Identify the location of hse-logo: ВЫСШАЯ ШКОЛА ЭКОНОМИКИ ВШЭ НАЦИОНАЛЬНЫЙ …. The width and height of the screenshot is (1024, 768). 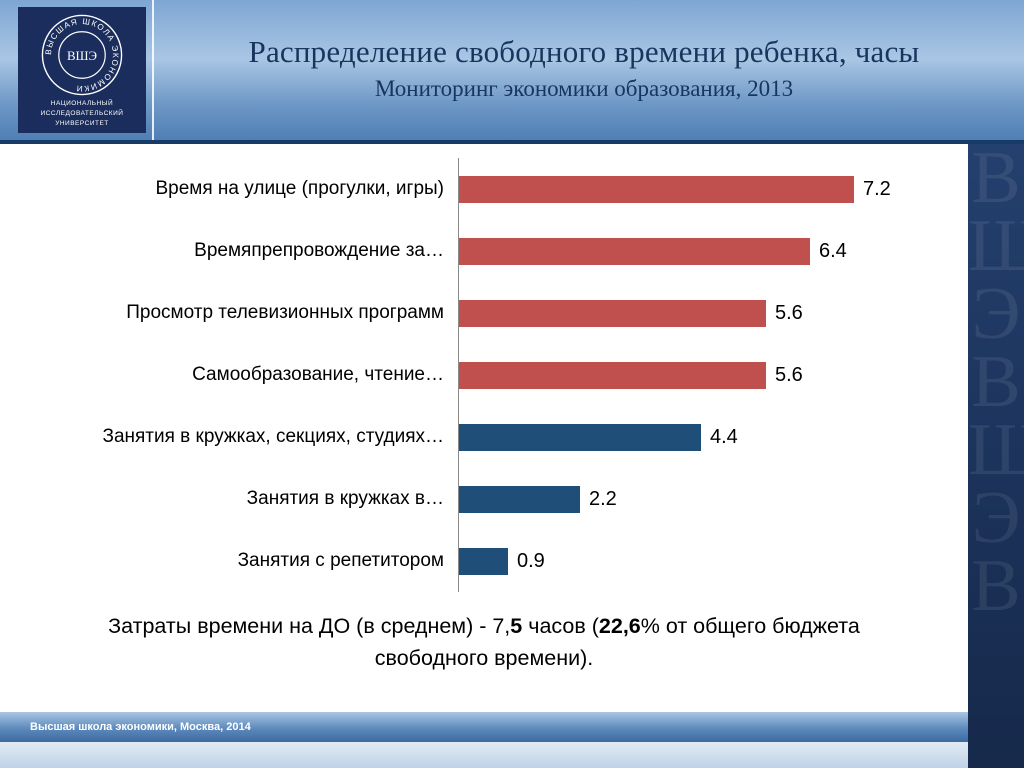
(82, 70).